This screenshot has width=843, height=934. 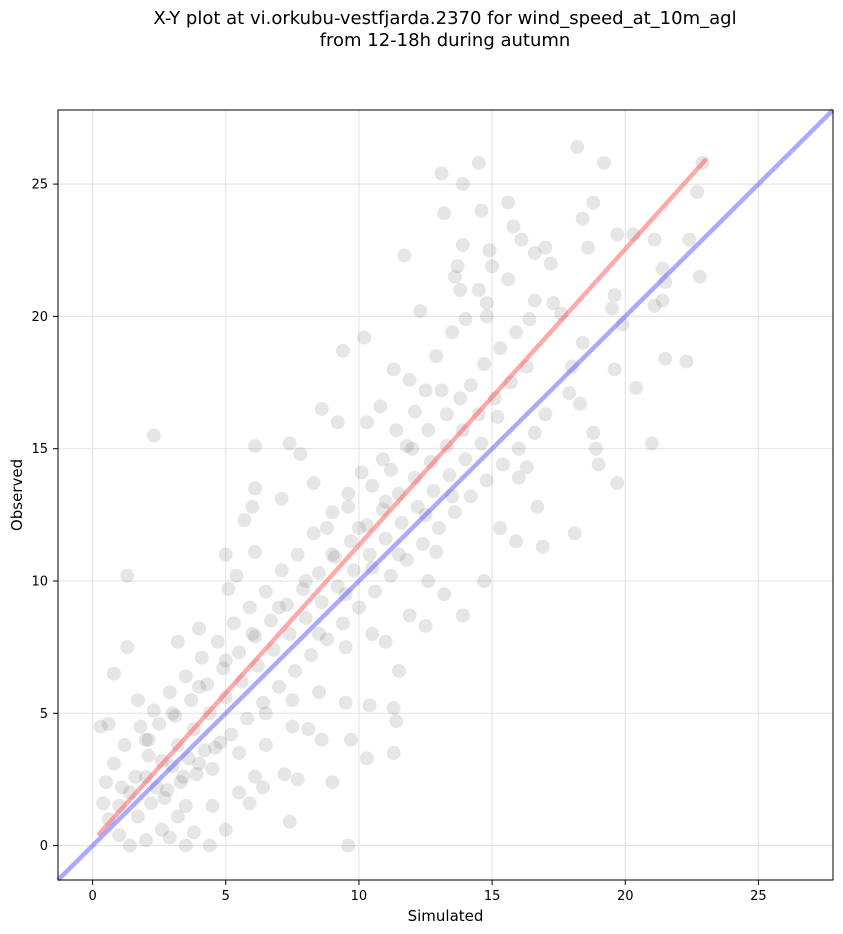 What do you see at coordinates (445, 40) in the screenshot?
I see `chart-title-line2: from 12-18h during autumn` at bounding box center [445, 40].